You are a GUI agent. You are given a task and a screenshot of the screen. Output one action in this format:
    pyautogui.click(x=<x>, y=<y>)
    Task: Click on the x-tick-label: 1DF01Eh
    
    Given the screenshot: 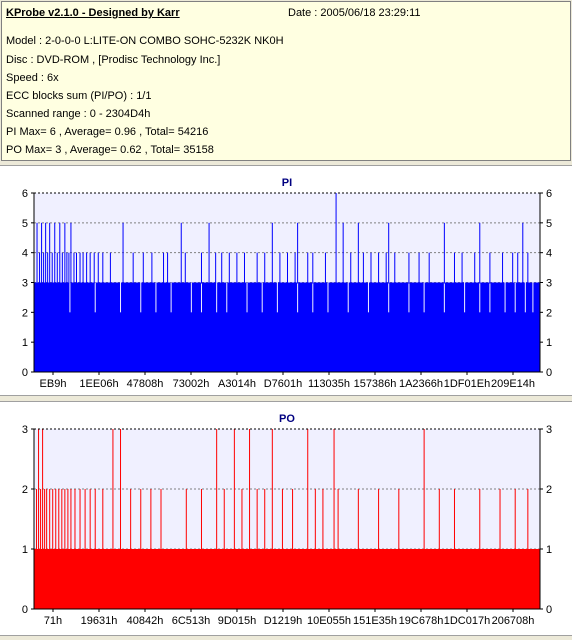 What is the action you would take?
    pyautogui.click(x=467, y=384)
    